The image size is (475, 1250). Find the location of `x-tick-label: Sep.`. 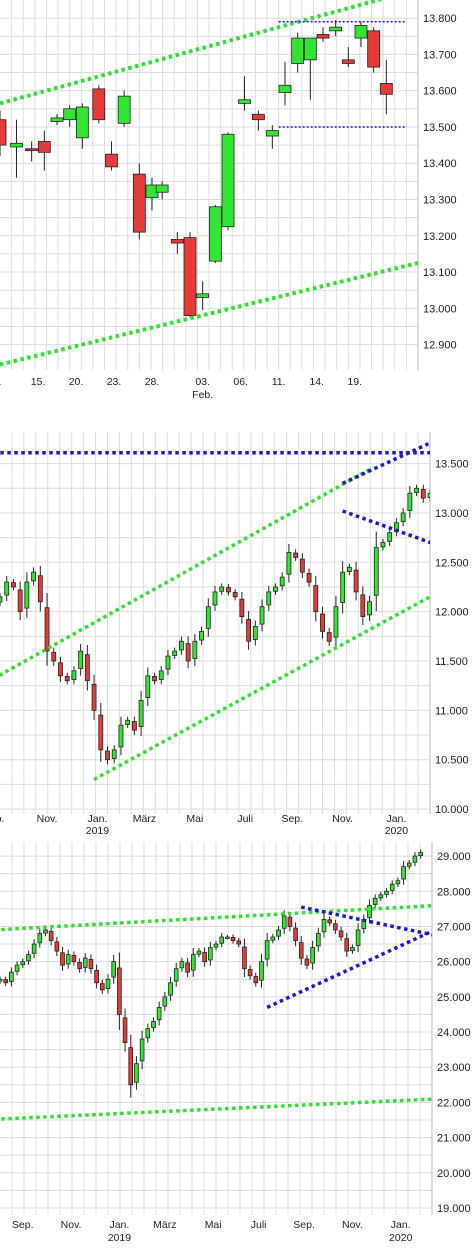

x-tick-label: Sep. is located at coordinates (304, 1225).